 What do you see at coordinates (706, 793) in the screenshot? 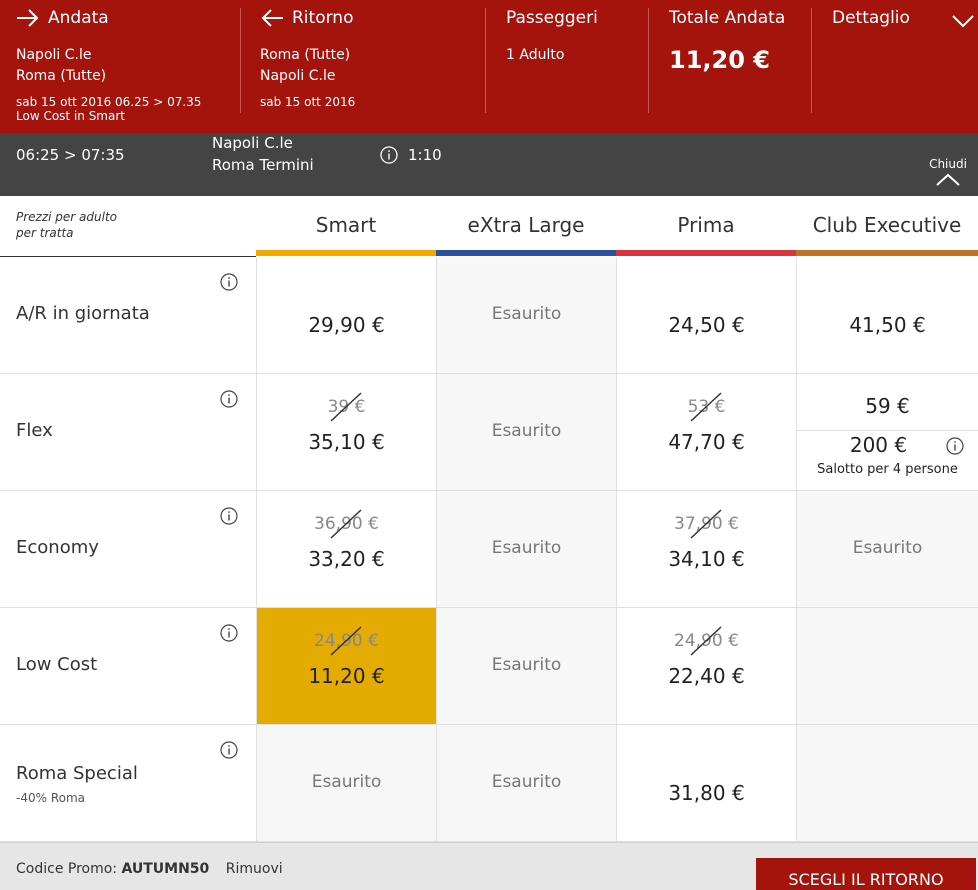
I see `fare-price: 31,80 €` at bounding box center [706, 793].